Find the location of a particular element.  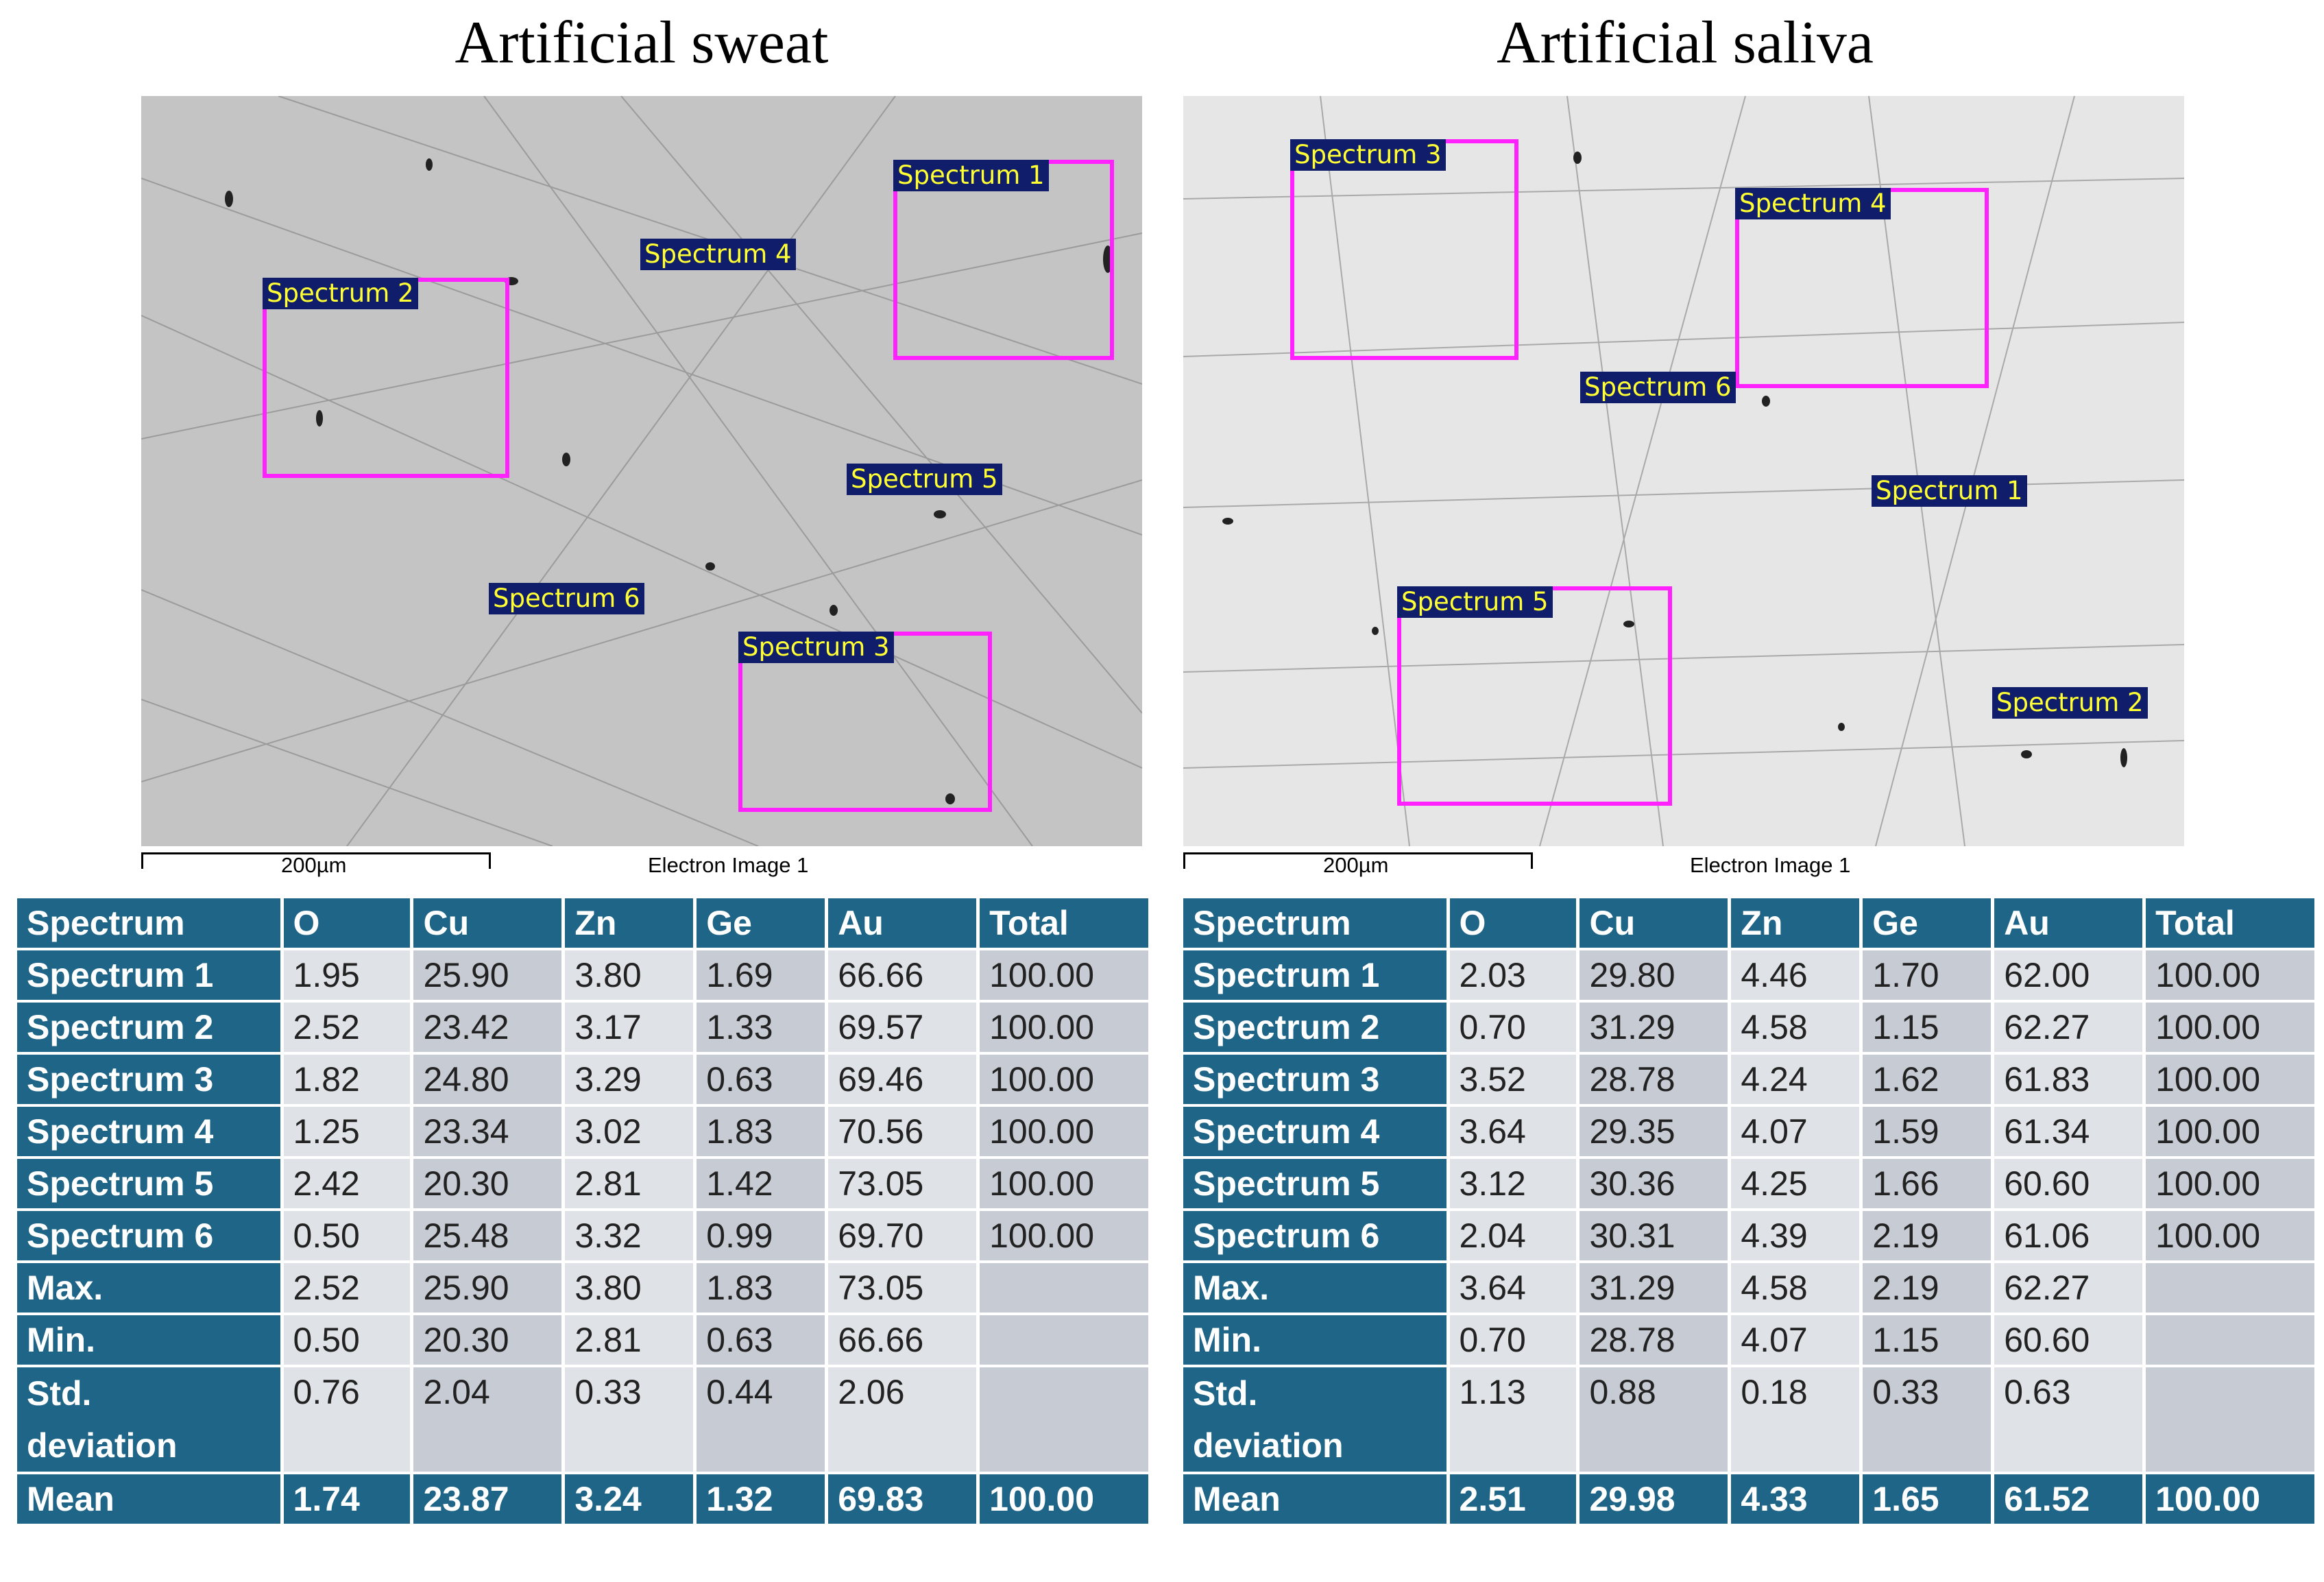

cell: 3.02 is located at coordinates (629, 1131).